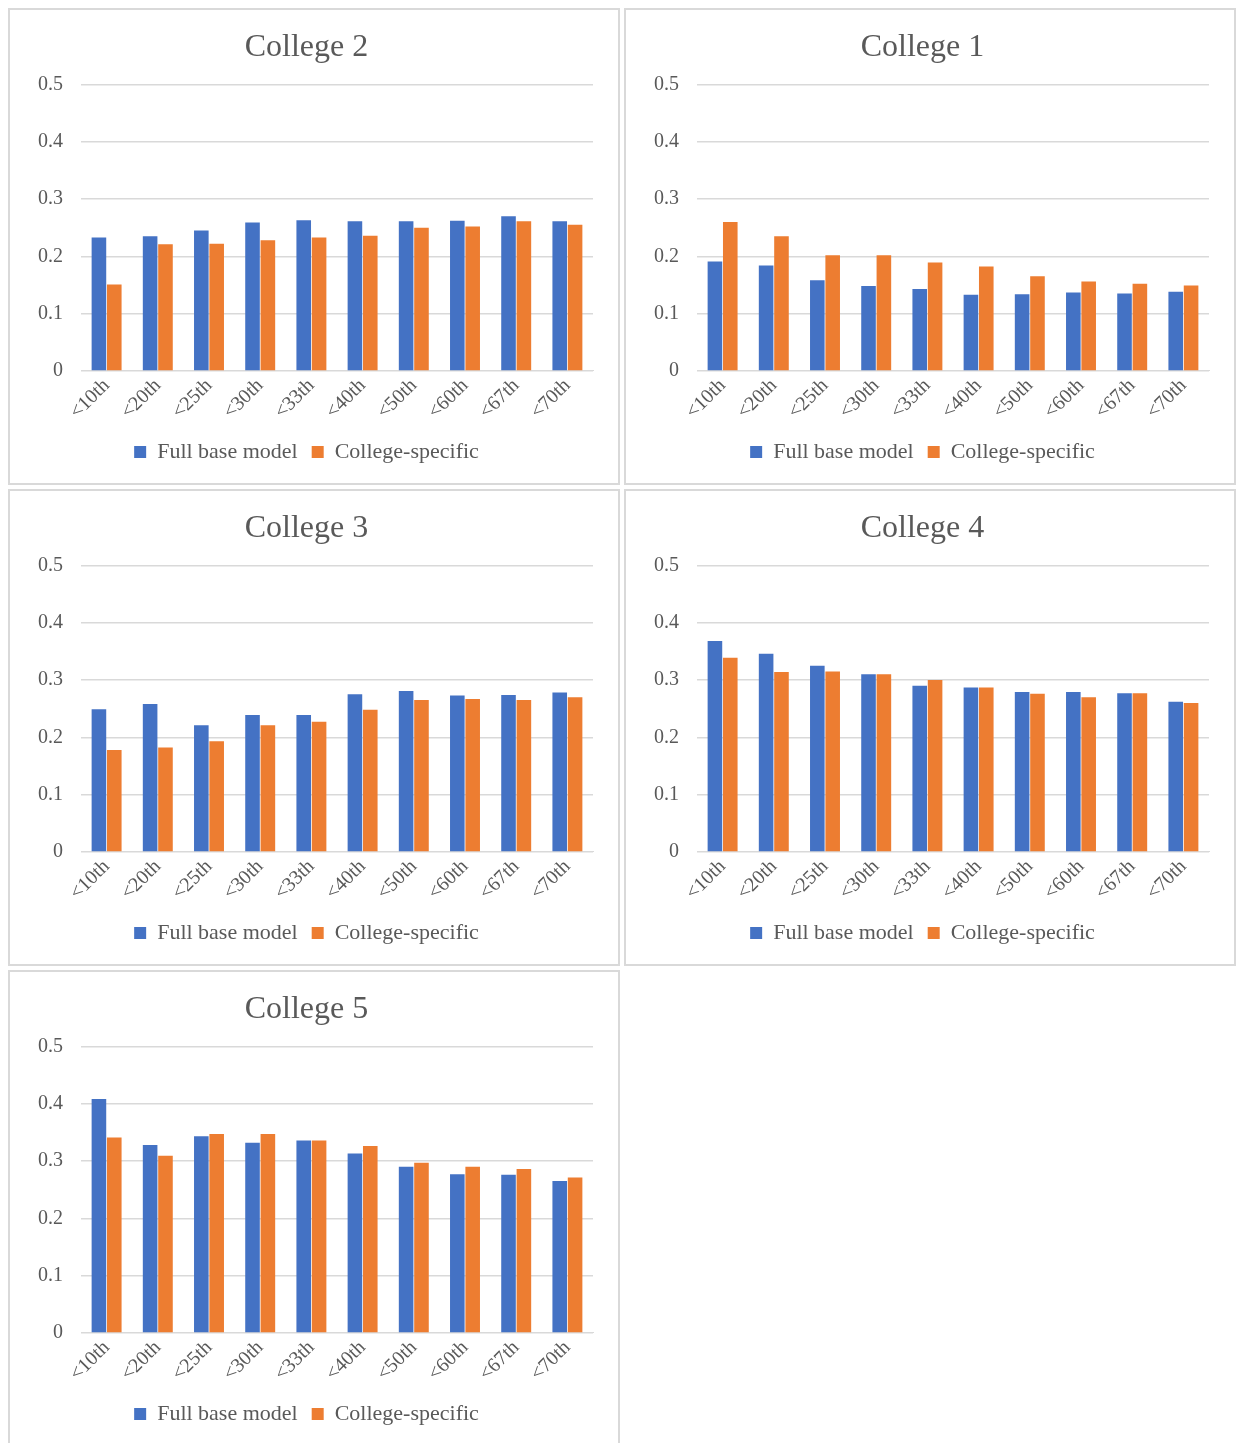  Describe the element at coordinates (306, 1006) in the screenshot. I see `chart-title: College 5` at that location.